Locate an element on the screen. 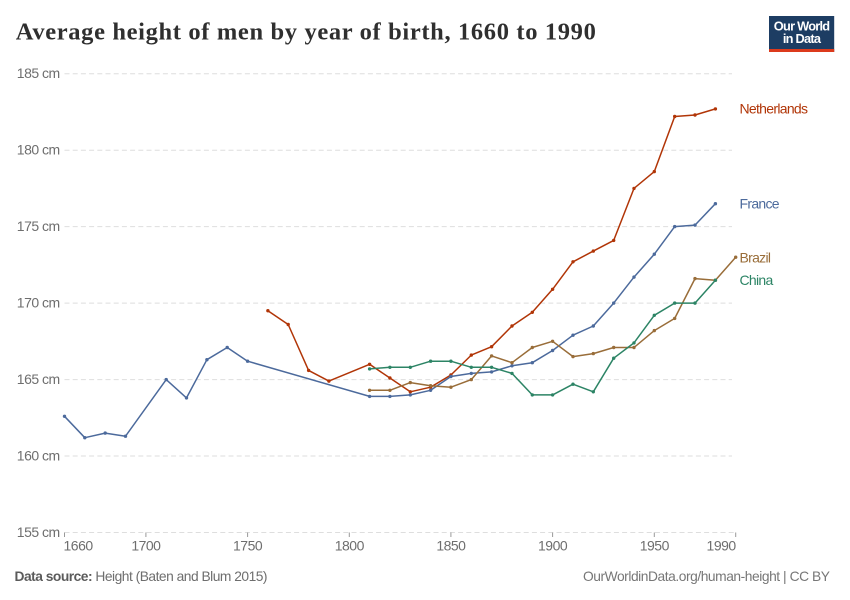 This screenshot has width=850, height=600. svg-text: in Data is located at coordinates (802, 38).